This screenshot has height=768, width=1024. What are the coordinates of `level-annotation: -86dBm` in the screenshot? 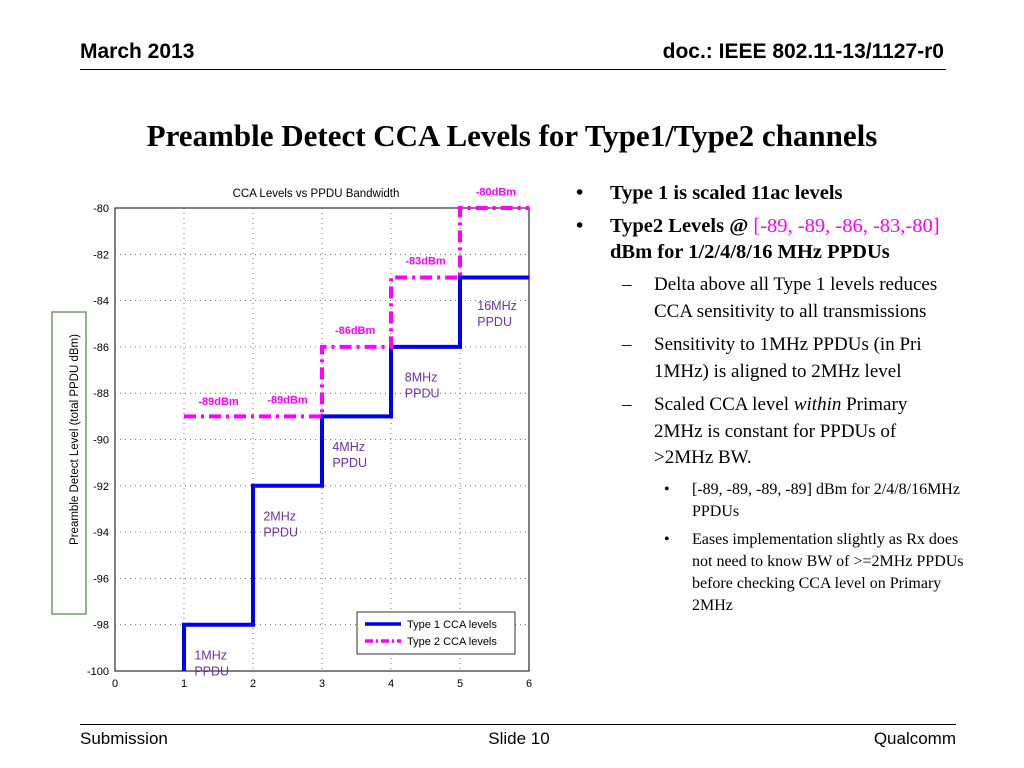 It's located at (355, 331).